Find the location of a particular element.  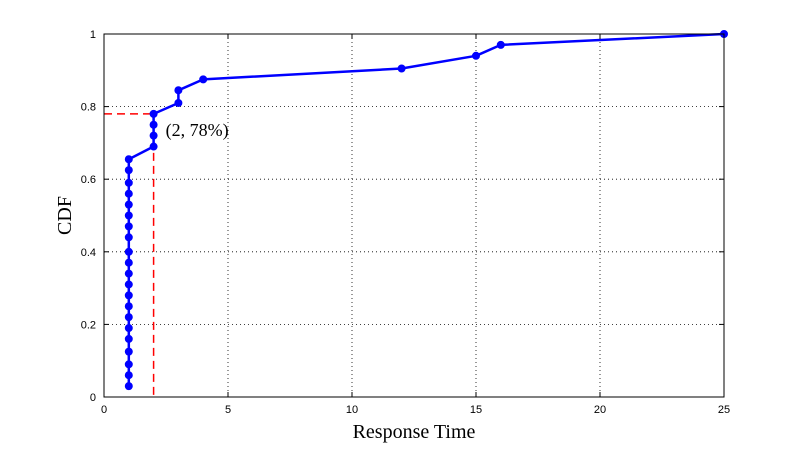

y-tick-label: 0.2 is located at coordinates (88, 325).